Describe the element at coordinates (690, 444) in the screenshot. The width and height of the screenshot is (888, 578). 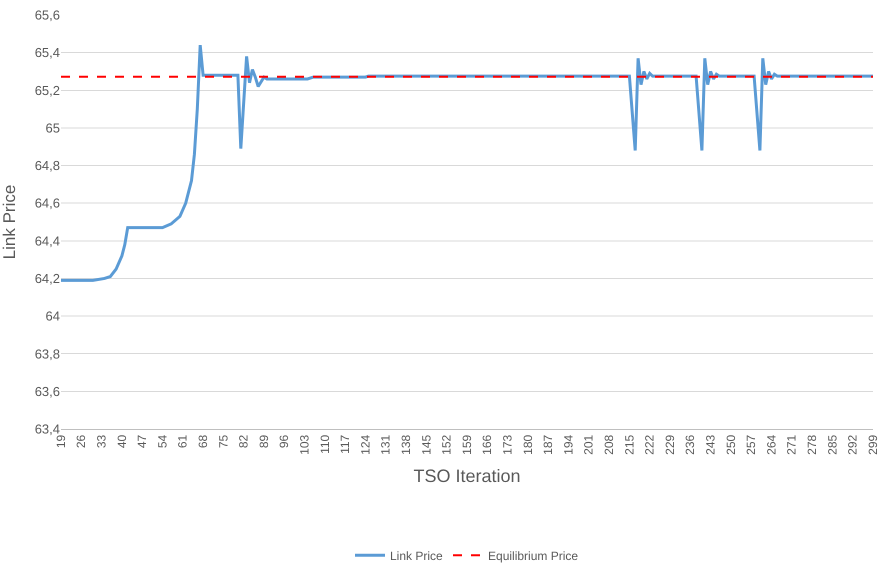
I see `x-tick-label: 236` at that location.